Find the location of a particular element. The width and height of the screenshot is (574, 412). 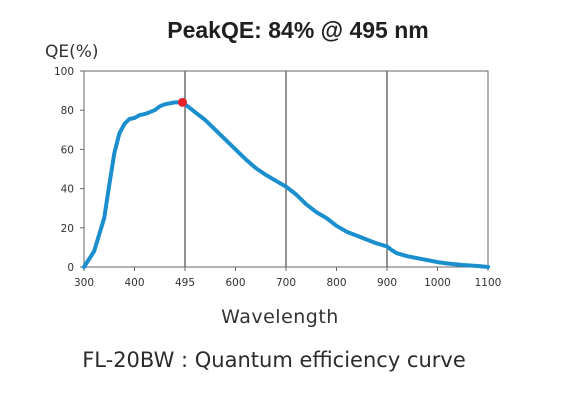

y-tick-label: 80 is located at coordinates (67, 111).